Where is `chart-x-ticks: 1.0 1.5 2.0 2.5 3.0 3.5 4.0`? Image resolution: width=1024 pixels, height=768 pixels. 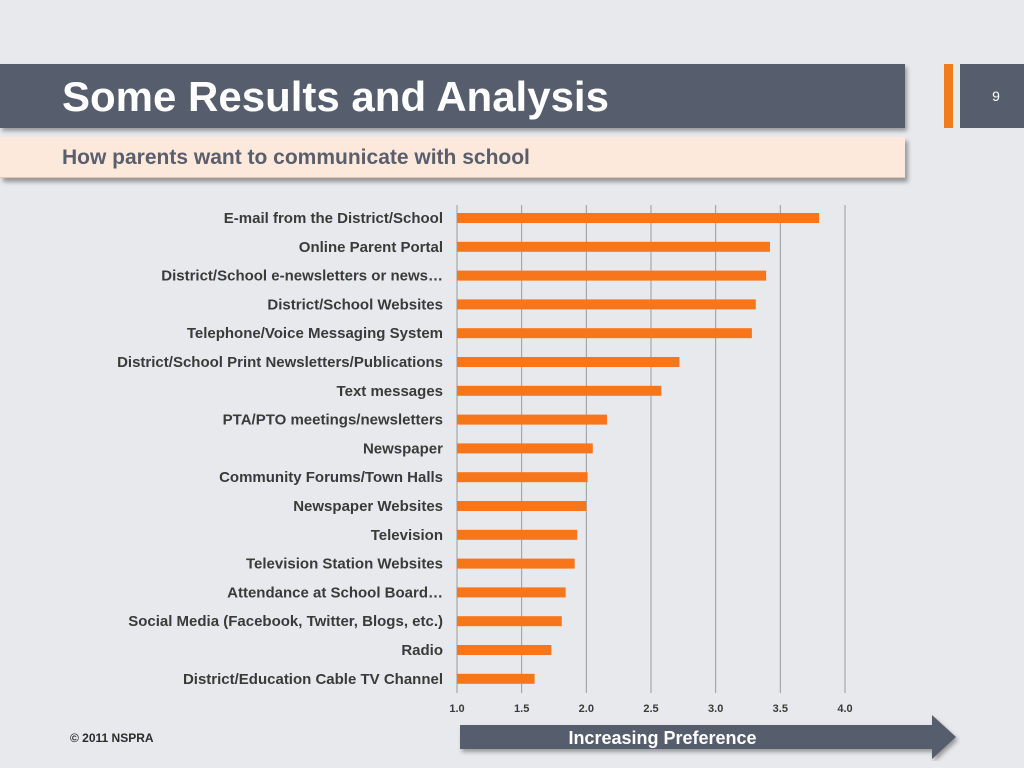
chart-x-ticks: 1.0 1.5 2.0 2.5 3.0 3.5 4.0 is located at coordinates (650, 709).